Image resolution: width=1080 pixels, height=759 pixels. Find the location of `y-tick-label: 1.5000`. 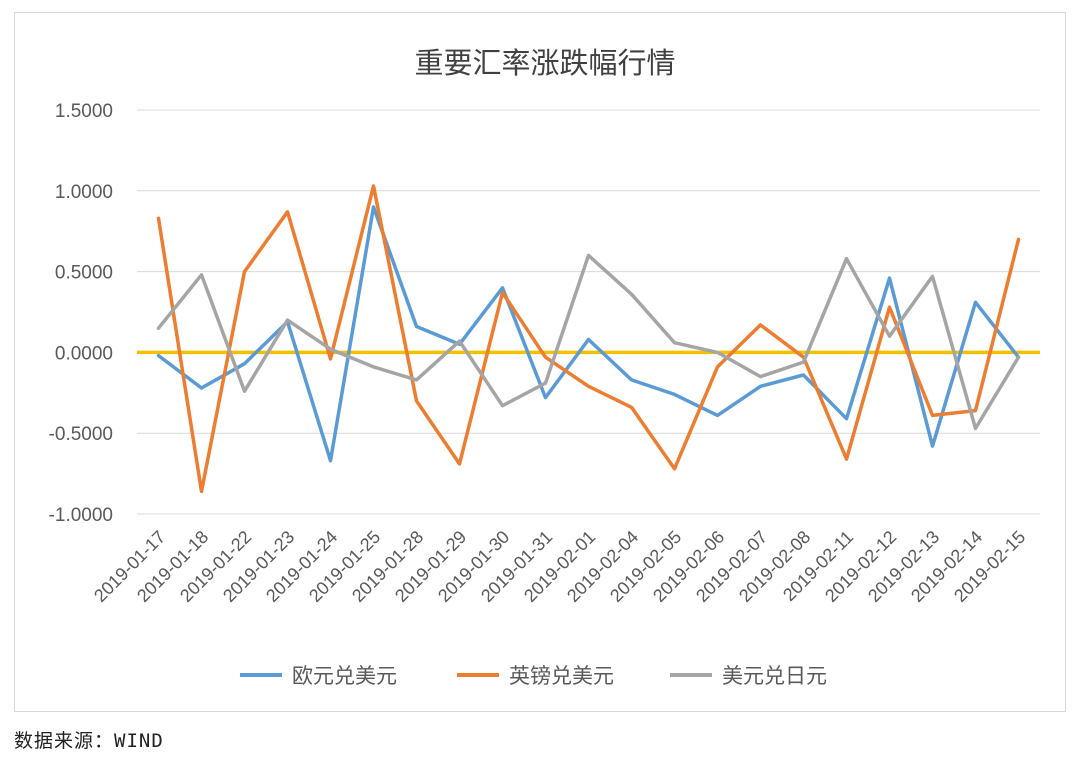

y-tick-label: 1.5000 is located at coordinates (84, 111).